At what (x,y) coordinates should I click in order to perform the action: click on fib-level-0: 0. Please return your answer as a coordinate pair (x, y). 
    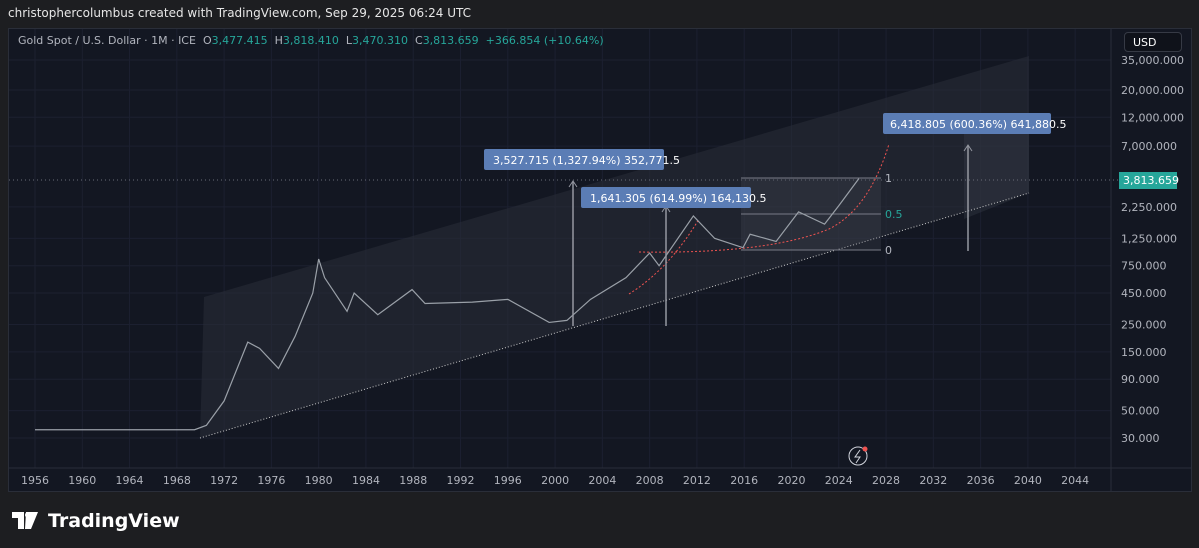
    Looking at the image, I should click on (888, 250).